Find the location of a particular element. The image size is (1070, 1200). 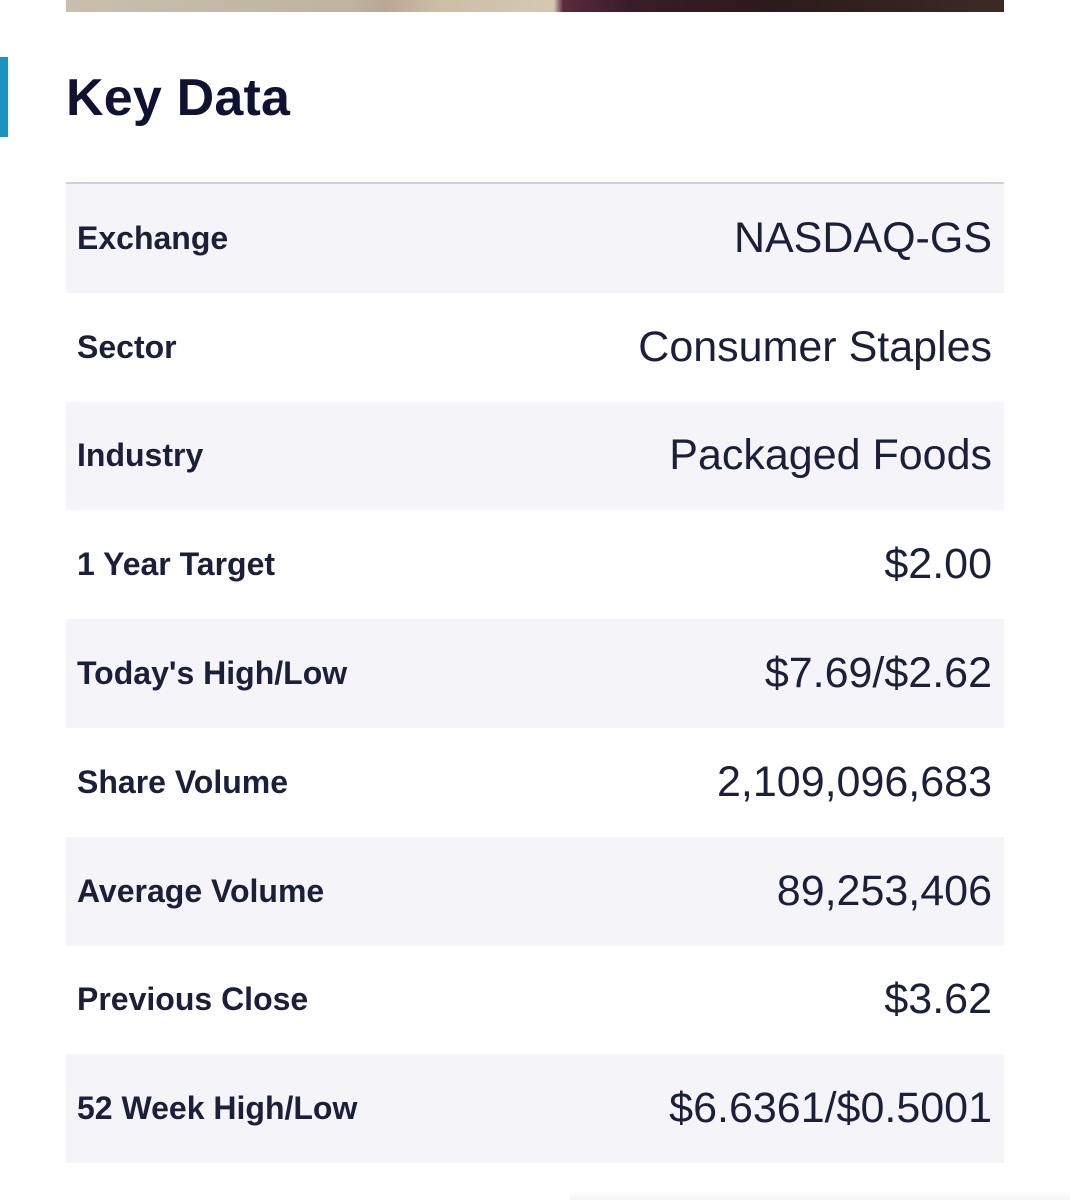

table-row-share-volume: Share Volume 2,109,096,683 is located at coordinates (535, 782).